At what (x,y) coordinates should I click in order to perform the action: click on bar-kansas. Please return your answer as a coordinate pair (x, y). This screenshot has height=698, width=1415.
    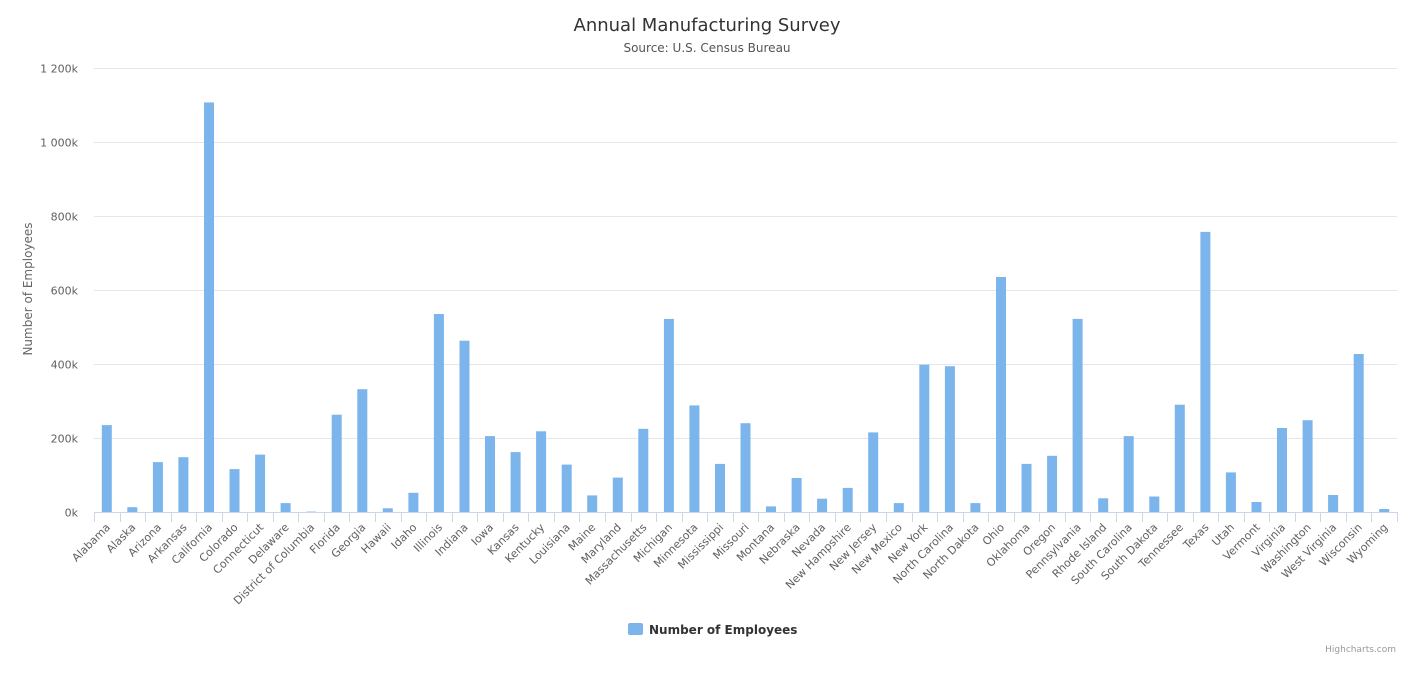
    Looking at the image, I should click on (515, 482).